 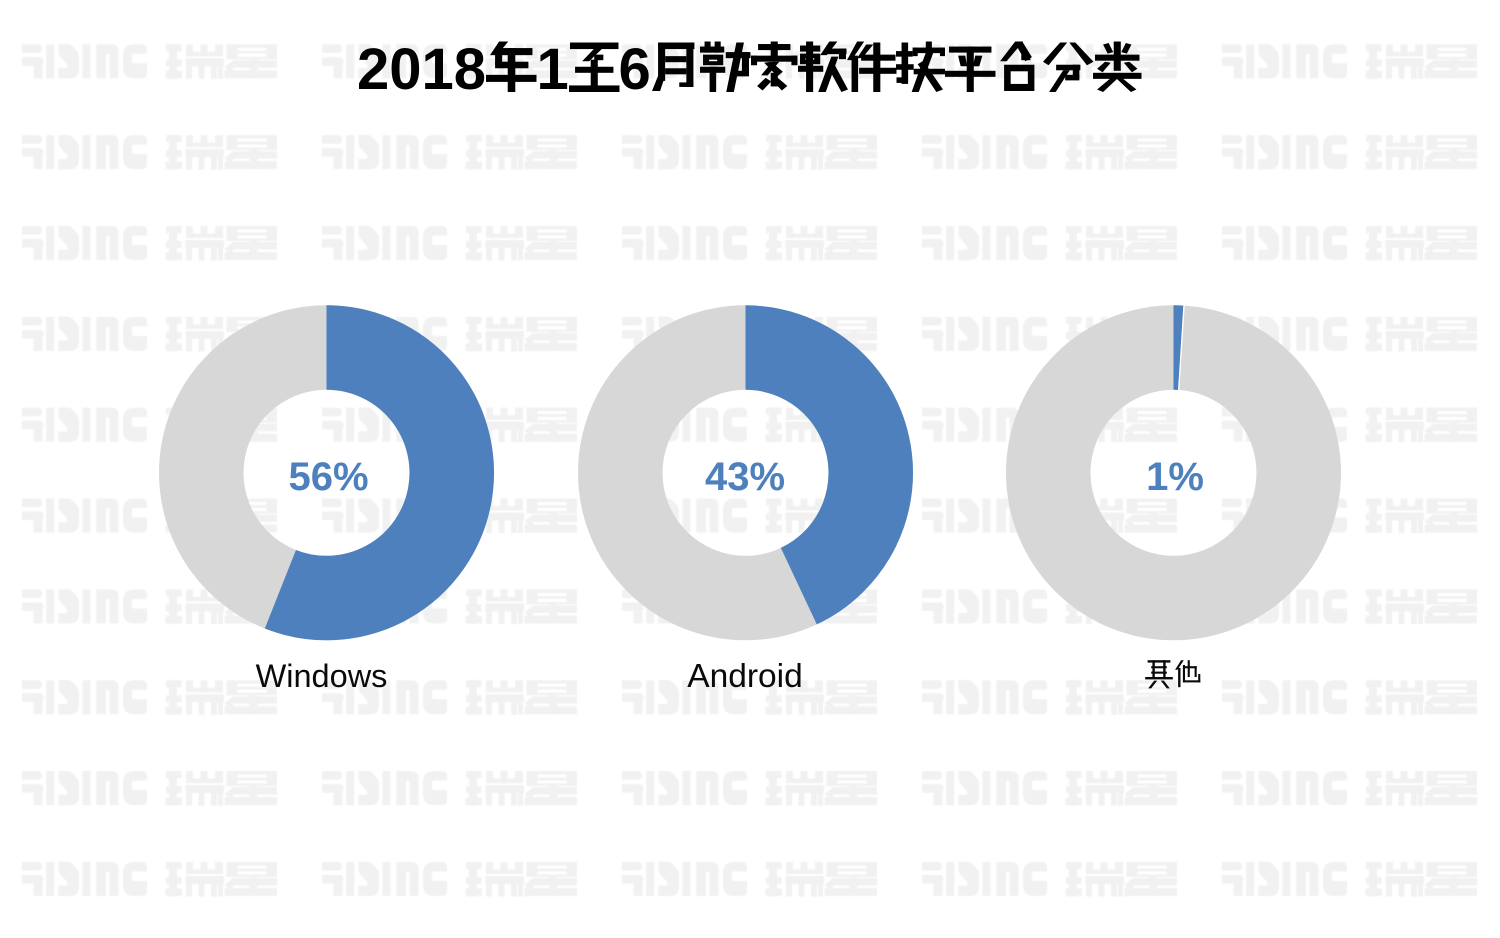 What do you see at coordinates (328, 477) in the screenshot?
I see `svg-text: 56%` at bounding box center [328, 477].